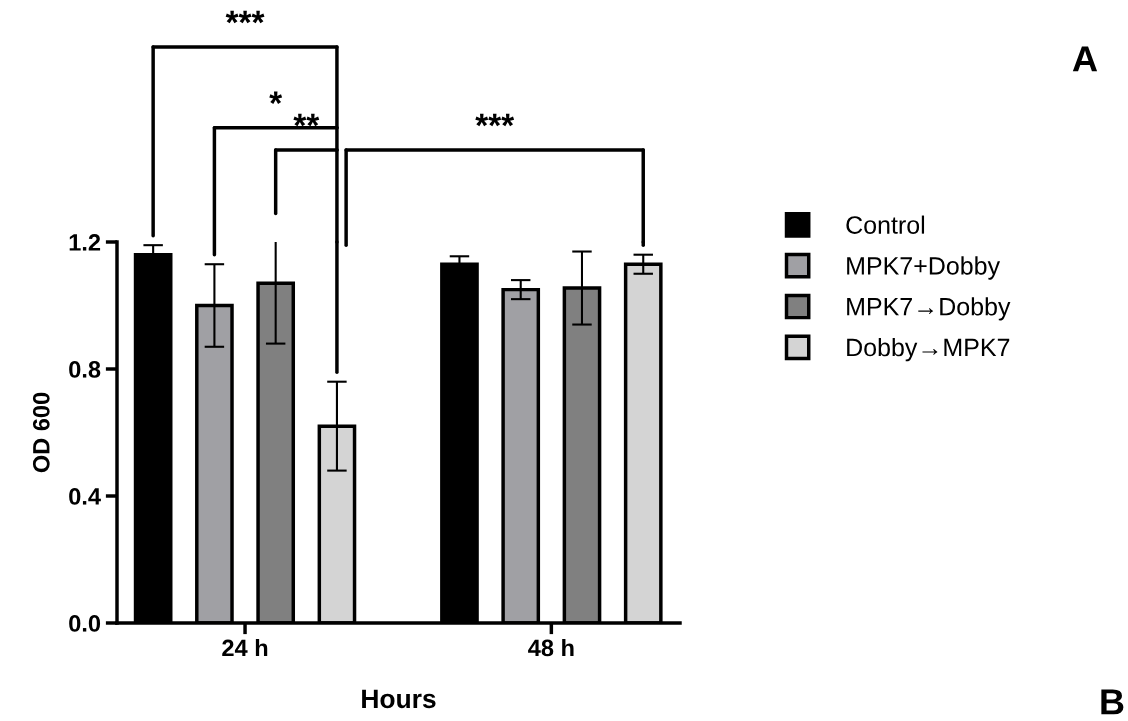  Describe the element at coordinates (85, 242) in the screenshot. I see `y-tick-label: 1.2` at that location.